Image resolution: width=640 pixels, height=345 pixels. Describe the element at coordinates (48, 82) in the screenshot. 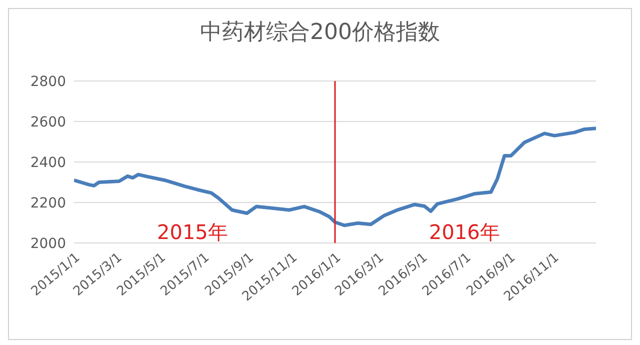

I see `y-tick-label: 2800` at that location.